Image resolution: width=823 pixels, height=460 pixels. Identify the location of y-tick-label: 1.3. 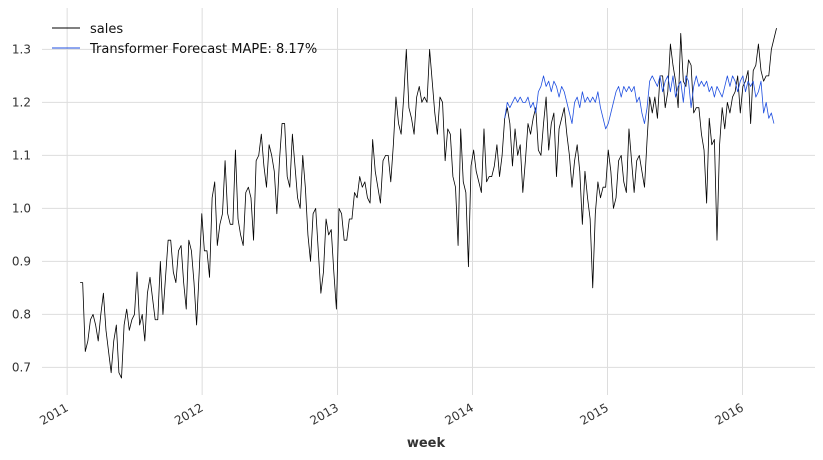
(21, 49).